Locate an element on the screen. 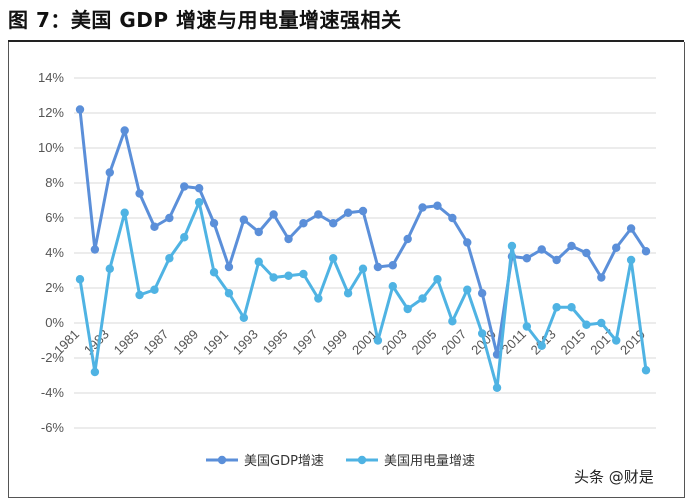 Image resolution: width=692 pixels, height=504 pixels. y-tick-label: 12% is located at coordinates (51, 112).